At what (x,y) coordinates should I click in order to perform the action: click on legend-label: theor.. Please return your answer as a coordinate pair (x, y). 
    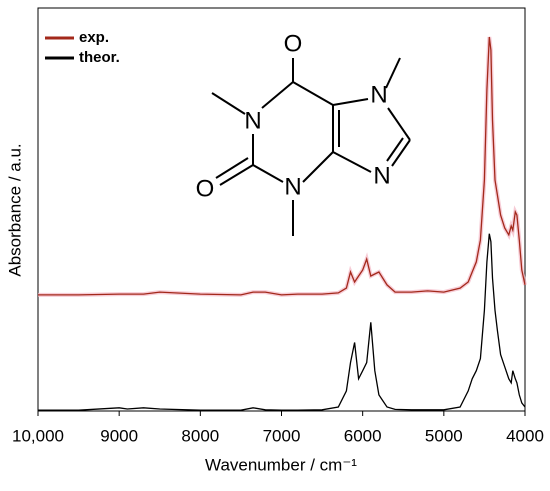
    Looking at the image, I should click on (99, 57).